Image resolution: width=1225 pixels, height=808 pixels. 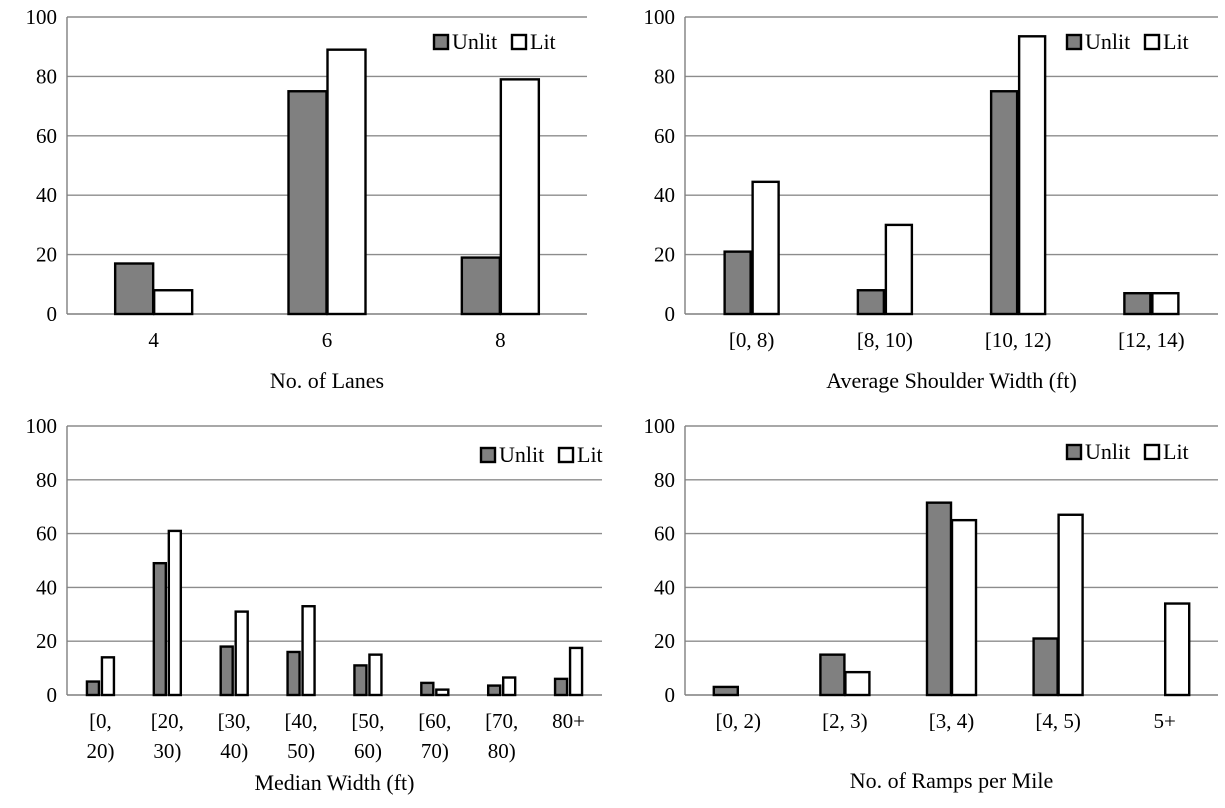 I want to click on x-tick-label: [0, 2), so click(x=739, y=721).